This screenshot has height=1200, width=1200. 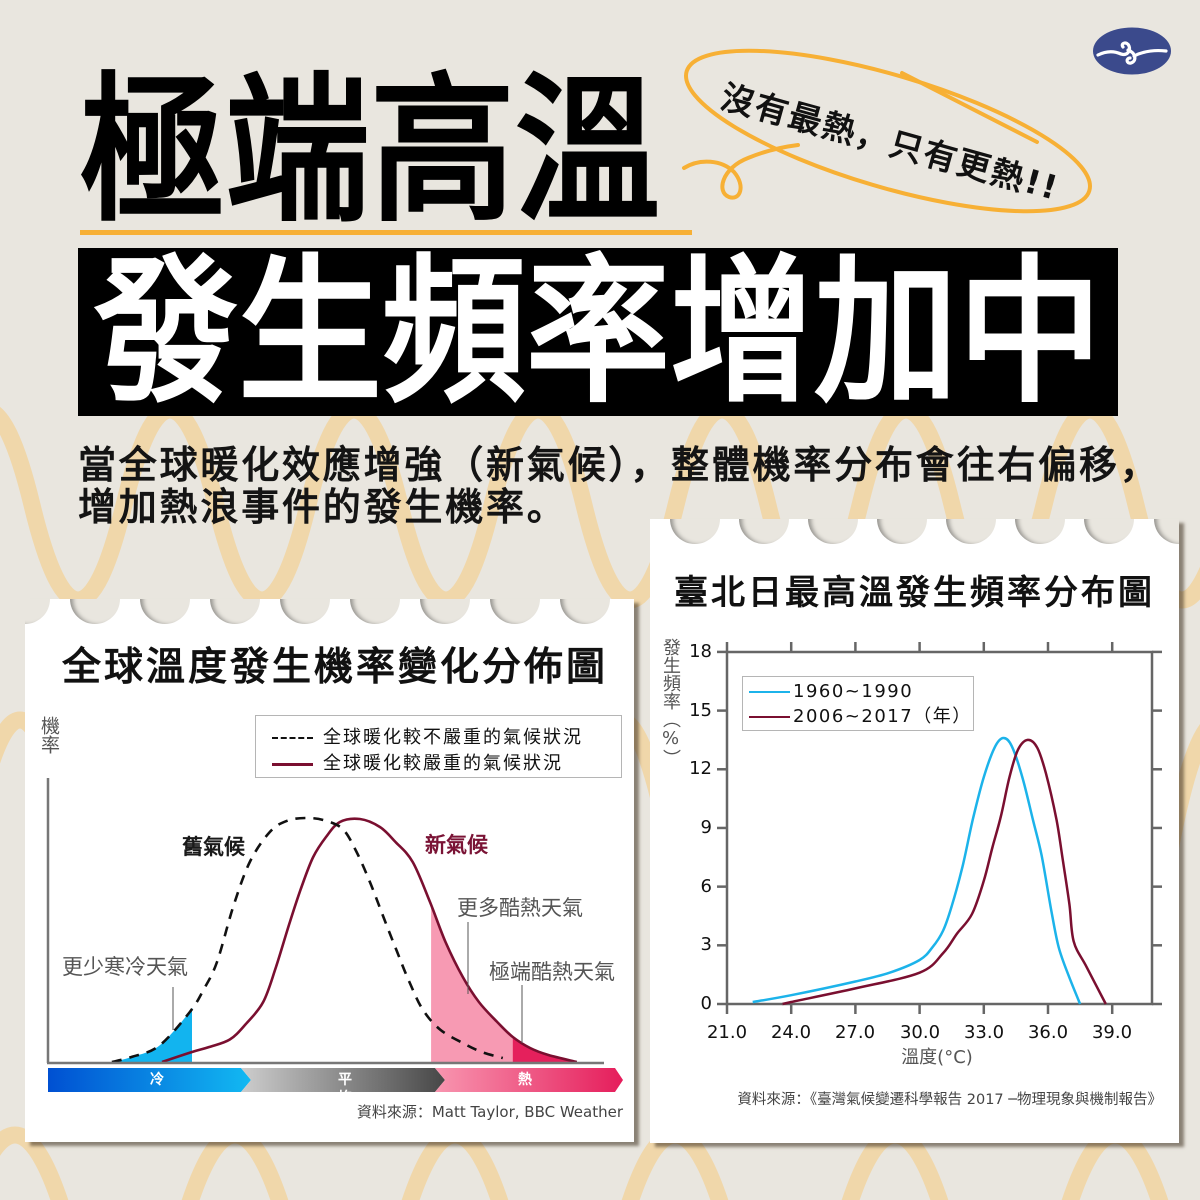 I want to click on cloud-swirl-logo-icon, so click(x=1132, y=51).